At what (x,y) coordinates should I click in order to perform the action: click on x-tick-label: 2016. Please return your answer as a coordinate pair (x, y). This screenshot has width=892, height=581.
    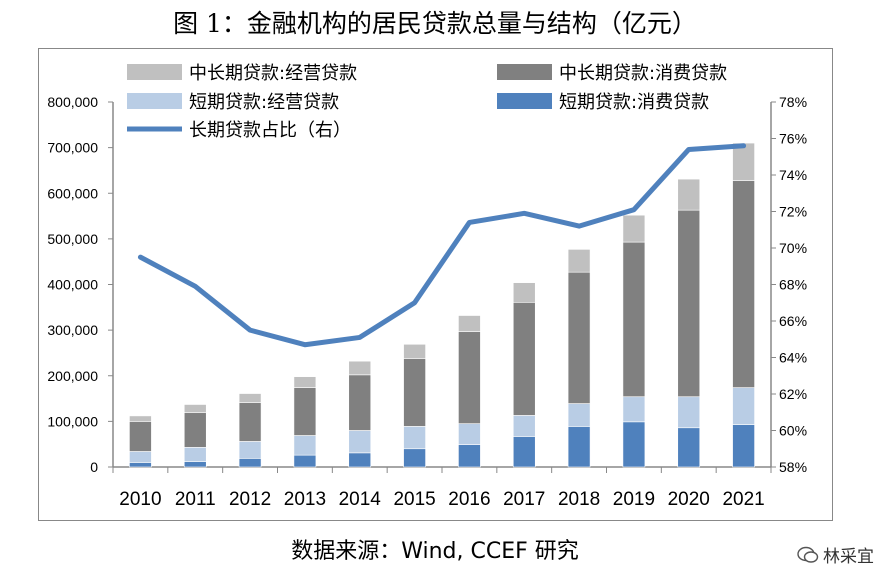
    Looking at the image, I should click on (469, 499).